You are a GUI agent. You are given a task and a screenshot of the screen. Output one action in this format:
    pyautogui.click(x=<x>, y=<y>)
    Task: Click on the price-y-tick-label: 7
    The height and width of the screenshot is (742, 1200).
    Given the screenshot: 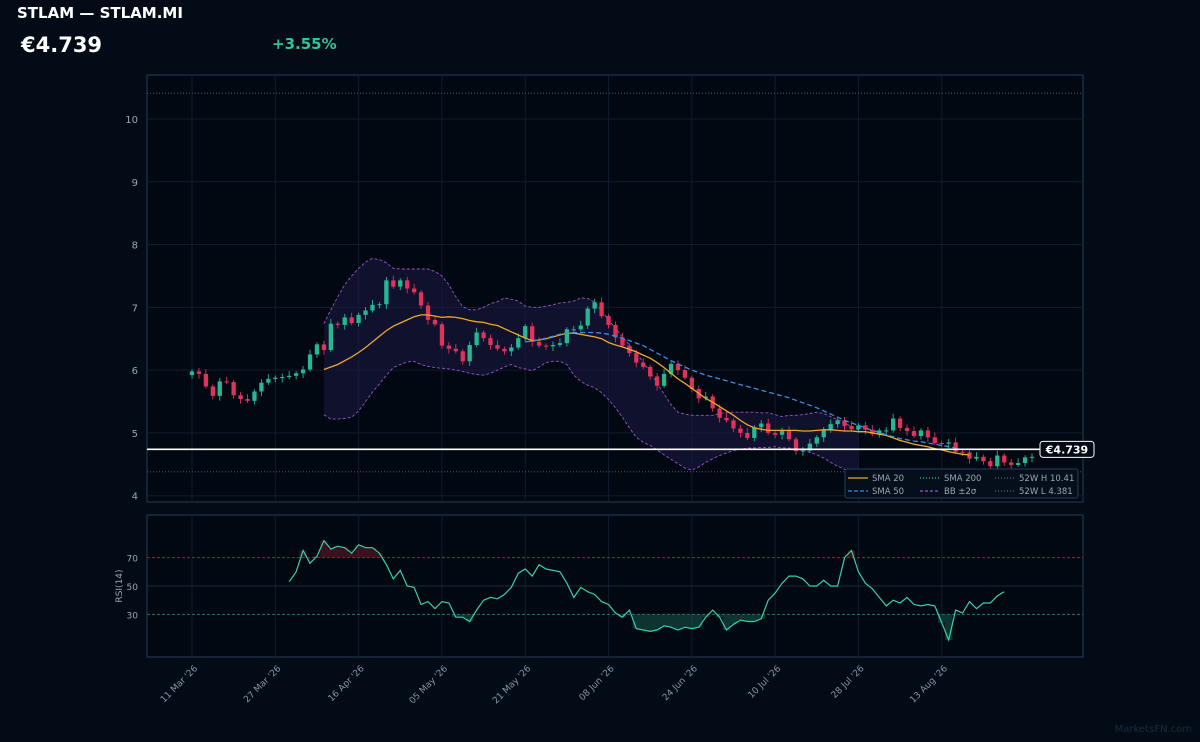 What is the action you would take?
    pyautogui.click(x=135, y=308)
    